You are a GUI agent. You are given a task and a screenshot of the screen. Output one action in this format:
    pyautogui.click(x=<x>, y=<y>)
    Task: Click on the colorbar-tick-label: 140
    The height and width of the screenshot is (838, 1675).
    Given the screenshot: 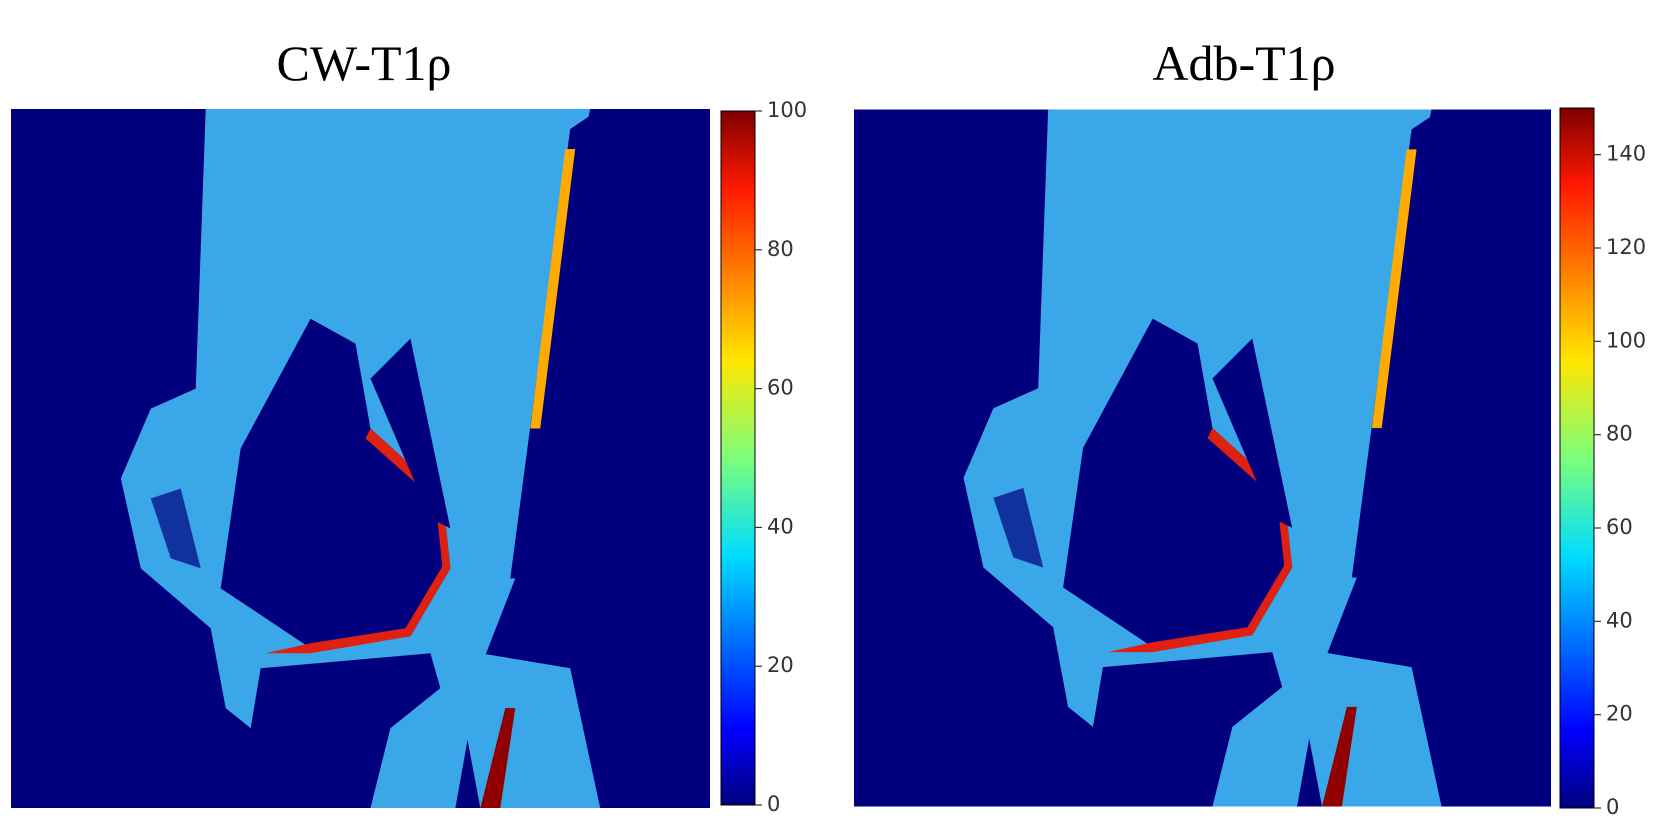 What is the action you would take?
    pyautogui.click(x=1626, y=154)
    